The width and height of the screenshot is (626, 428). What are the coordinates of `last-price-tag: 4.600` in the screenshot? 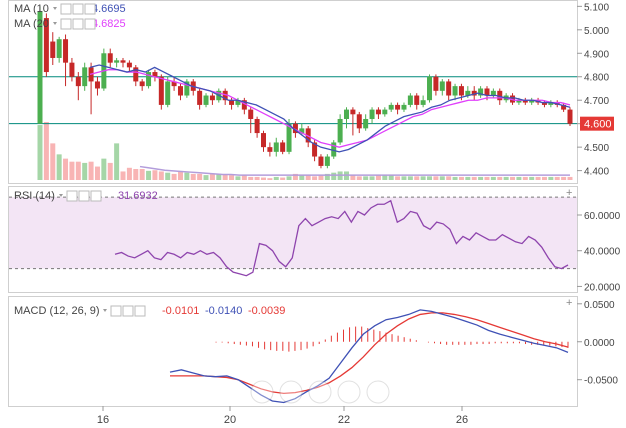 It's located at (597, 123).